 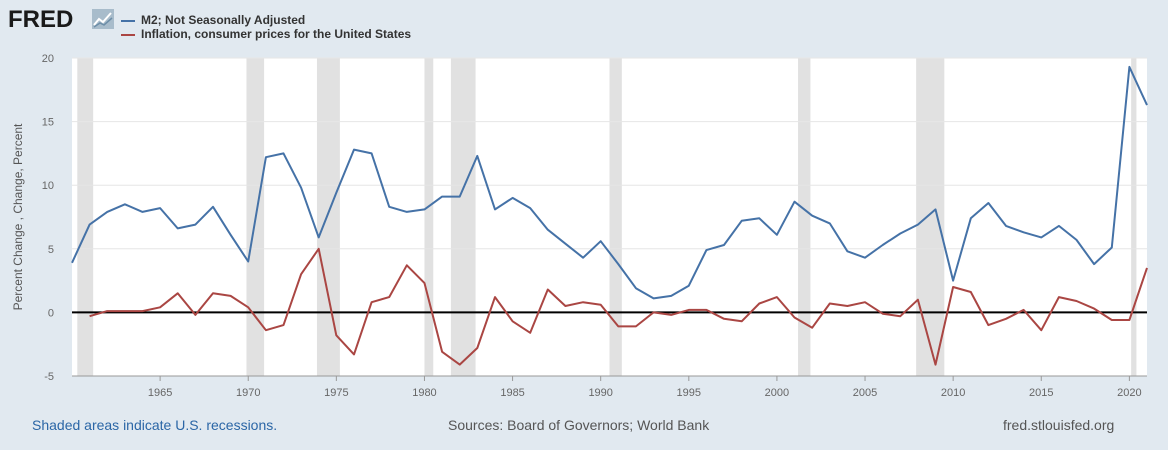 What do you see at coordinates (1041, 393) in the screenshot?
I see `x-tick-label-10: 2015` at bounding box center [1041, 393].